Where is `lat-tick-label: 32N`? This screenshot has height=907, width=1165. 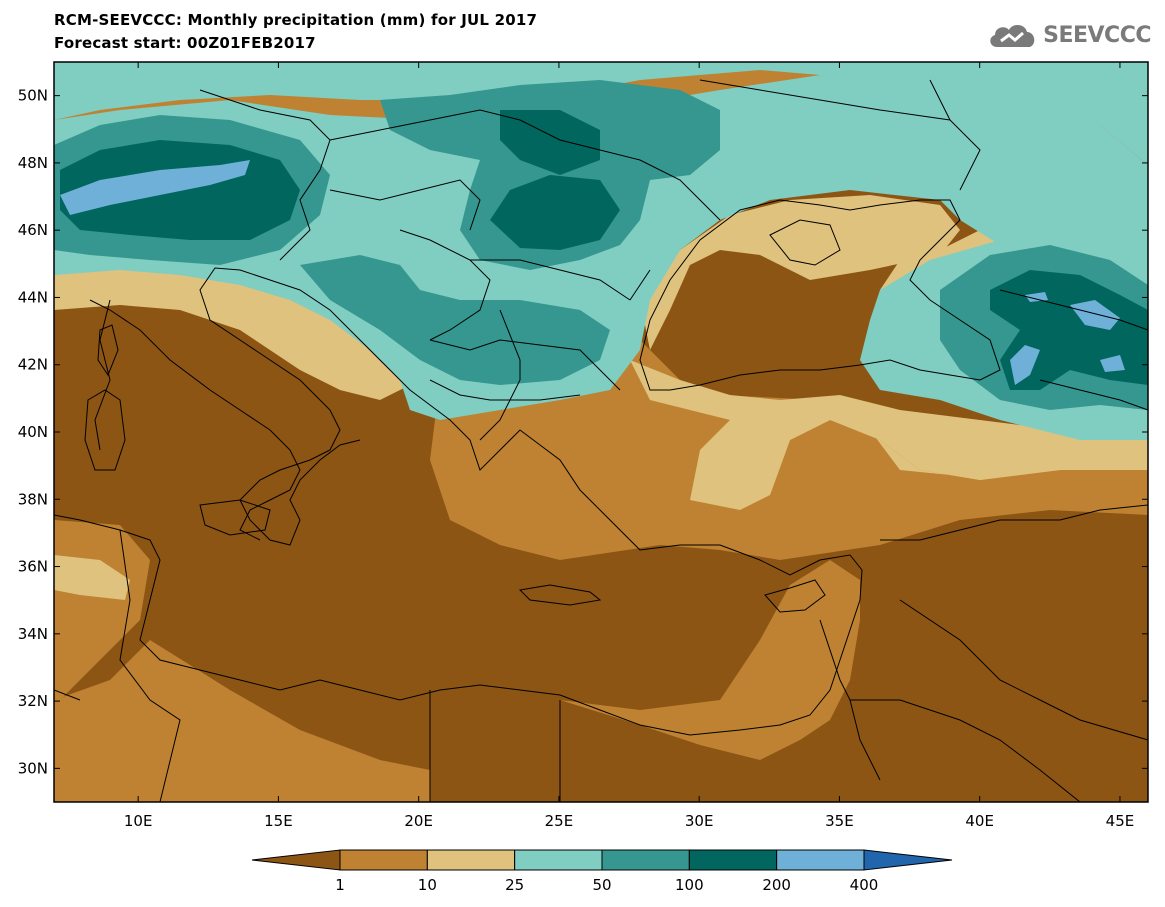
lat-tick-label: 32N is located at coordinates (33, 701).